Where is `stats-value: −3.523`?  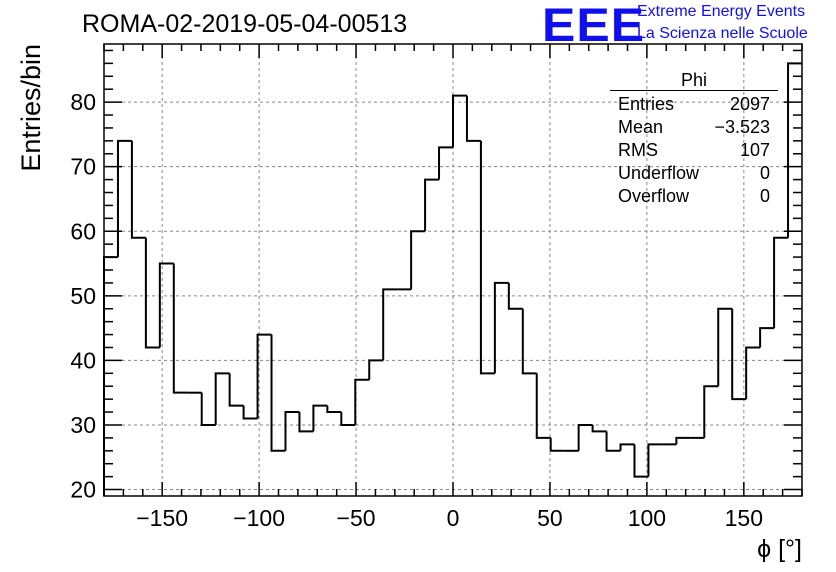 stats-value: −3.523 is located at coordinates (742, 127).